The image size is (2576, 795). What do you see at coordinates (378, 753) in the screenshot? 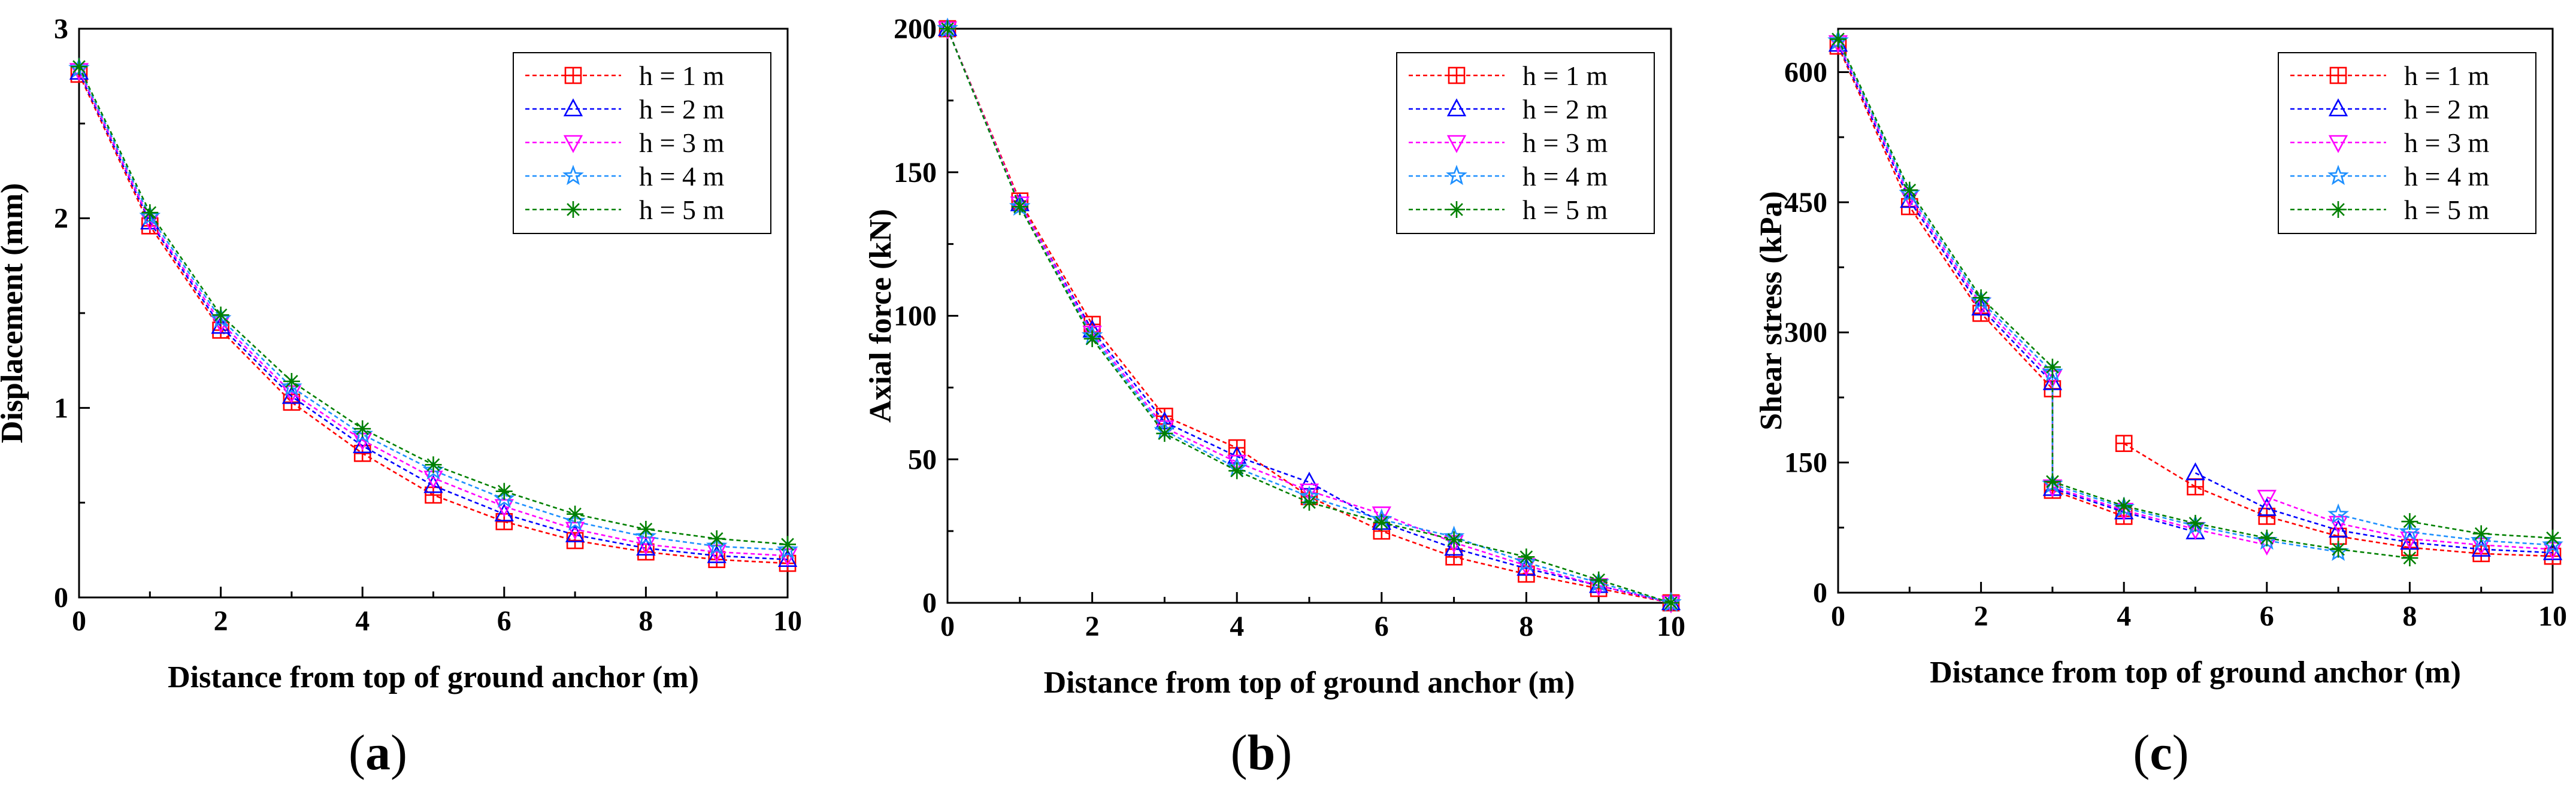
I see `panel-1-label-letter: a` at bounding box center [378, 753].